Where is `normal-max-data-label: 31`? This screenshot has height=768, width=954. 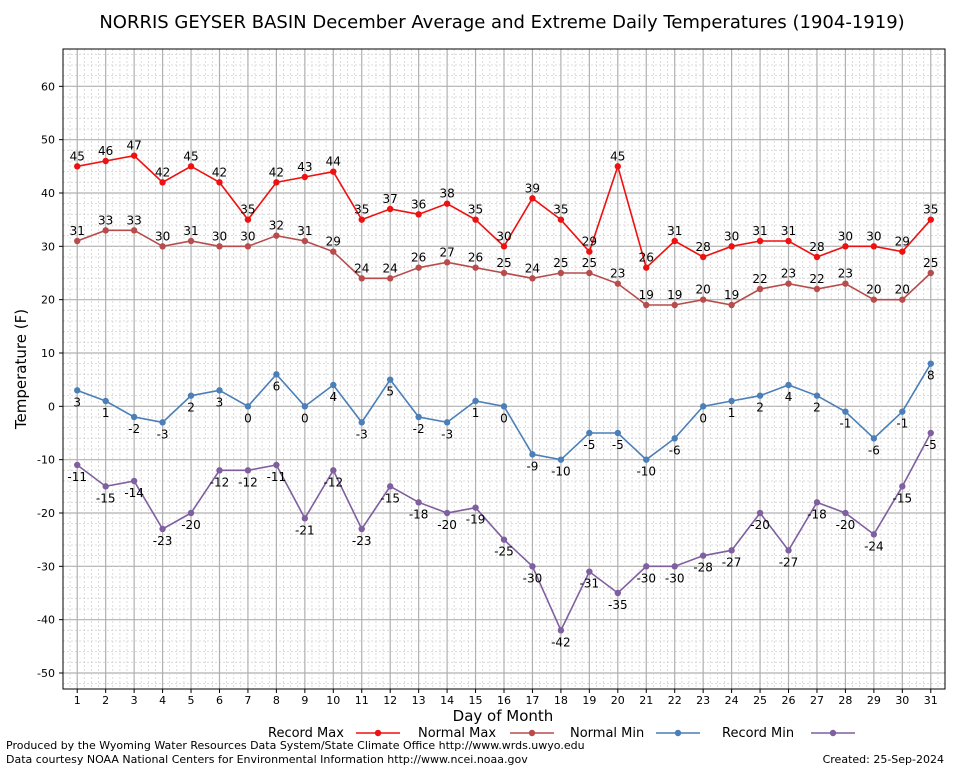
normal-max-data-label: 31 is located at coordinates (304, 231).